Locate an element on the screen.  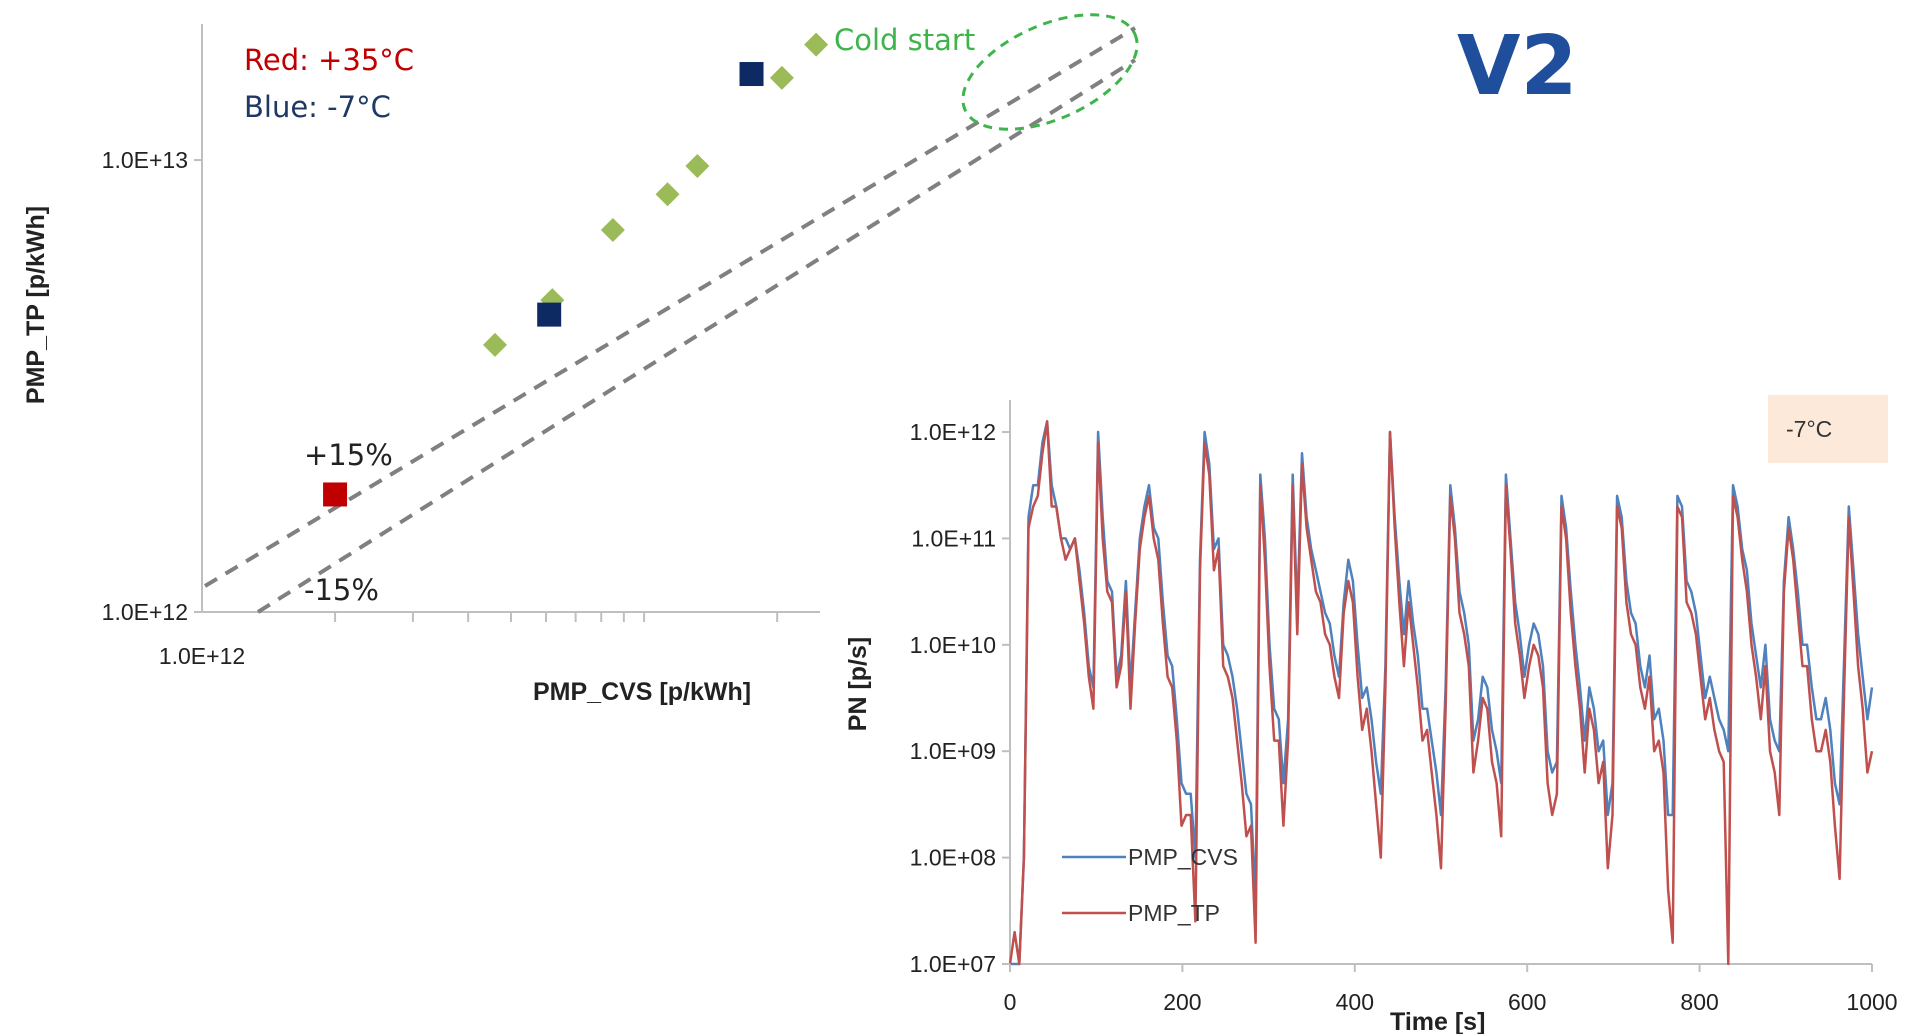
ts-x-axis-label: Time [s] is located at coordinates (1437, 1021).